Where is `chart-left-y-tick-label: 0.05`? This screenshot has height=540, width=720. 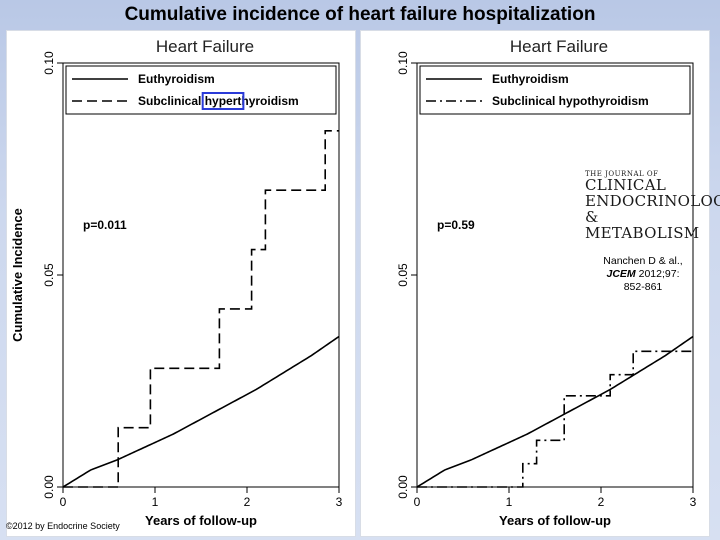
chart-left-y-tick-label: 0.05 is located at coordinates (49, 275).